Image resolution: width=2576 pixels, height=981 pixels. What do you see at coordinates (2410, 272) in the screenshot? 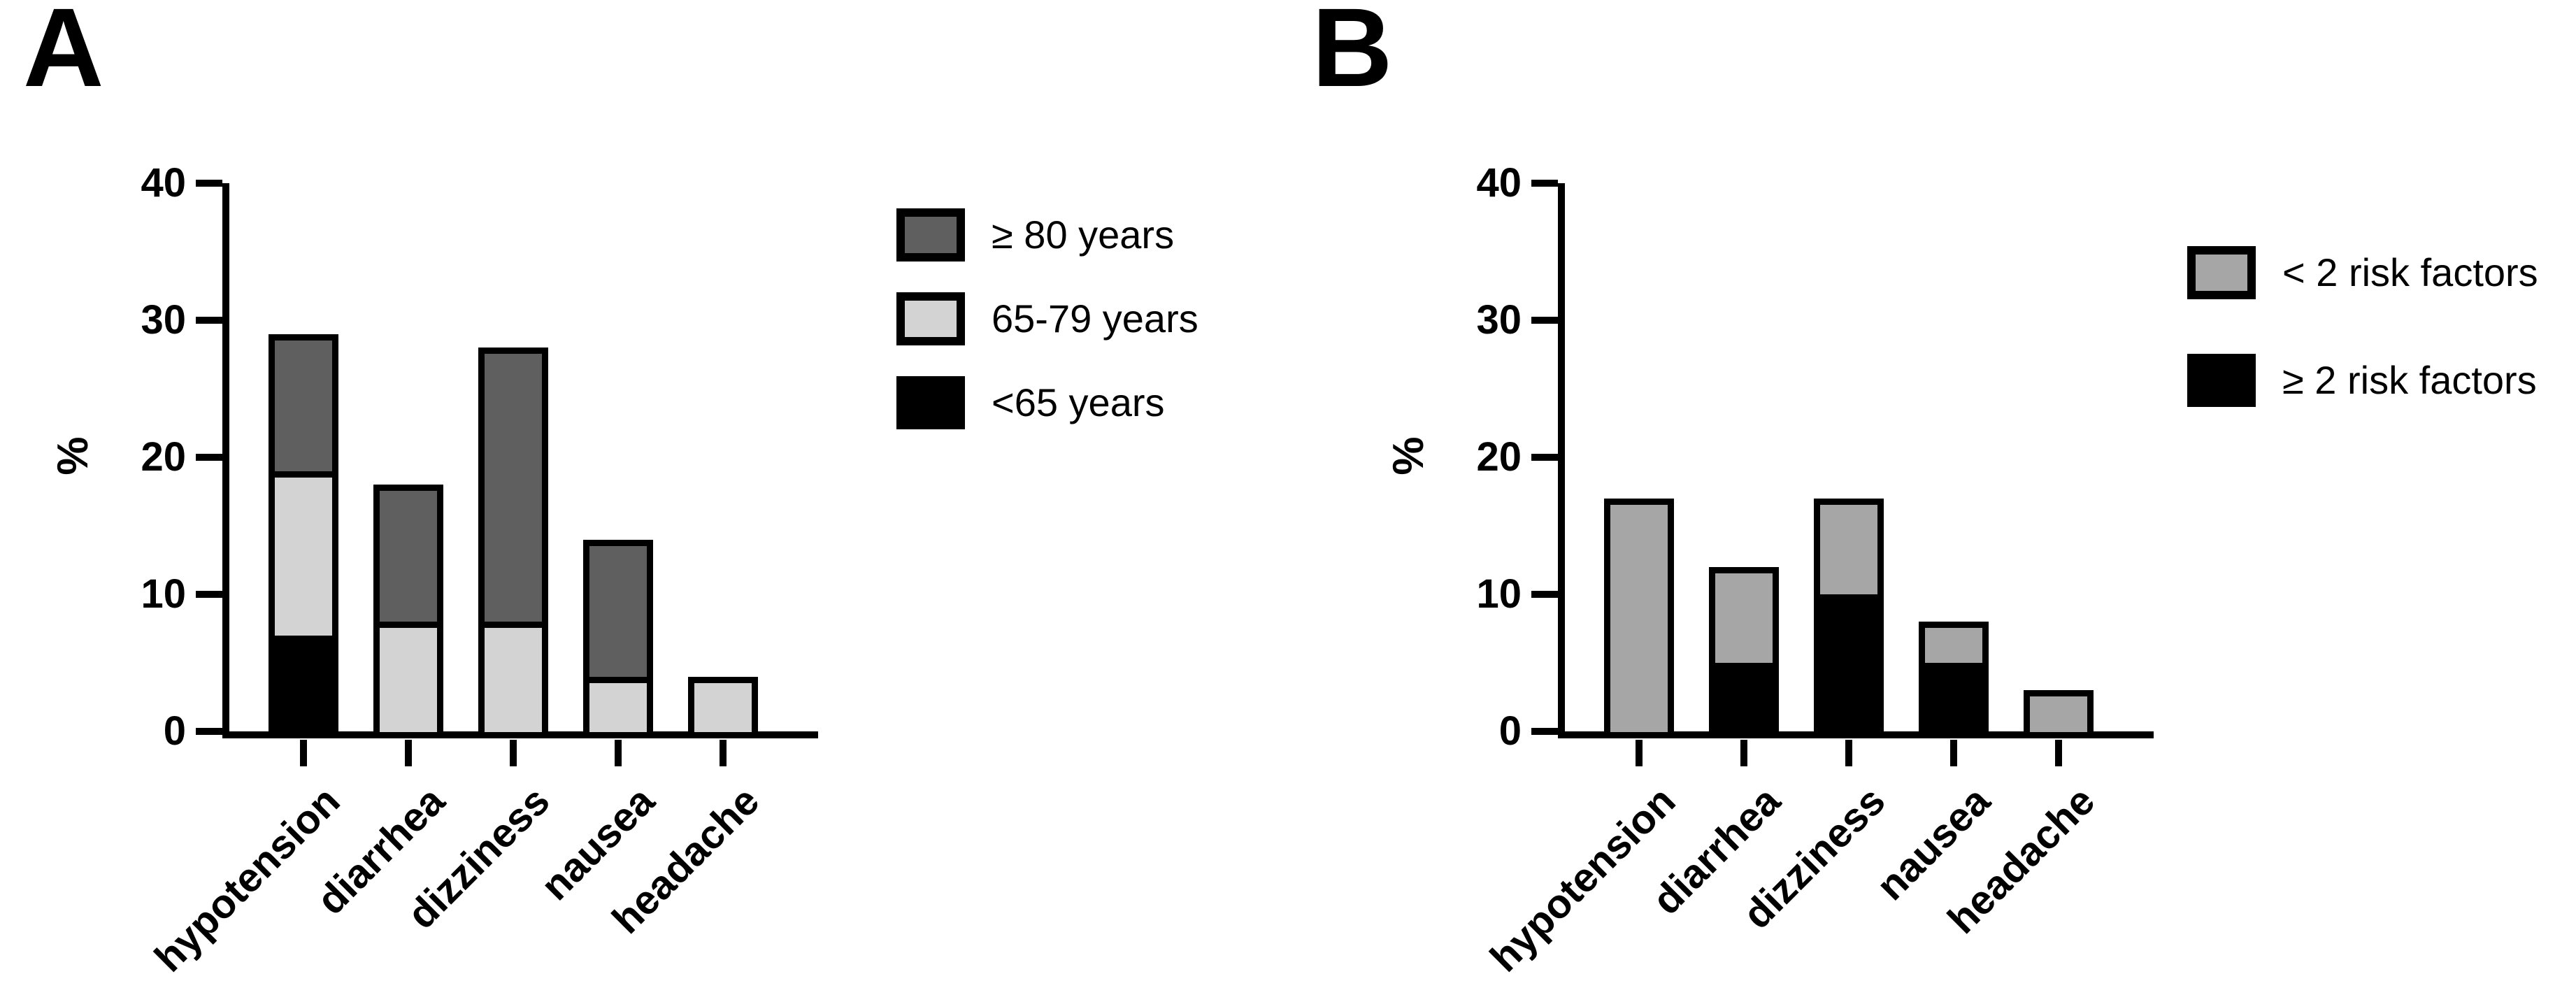
I see `legend-label: < 2 risk factors` at bounding box center [2410, 272].